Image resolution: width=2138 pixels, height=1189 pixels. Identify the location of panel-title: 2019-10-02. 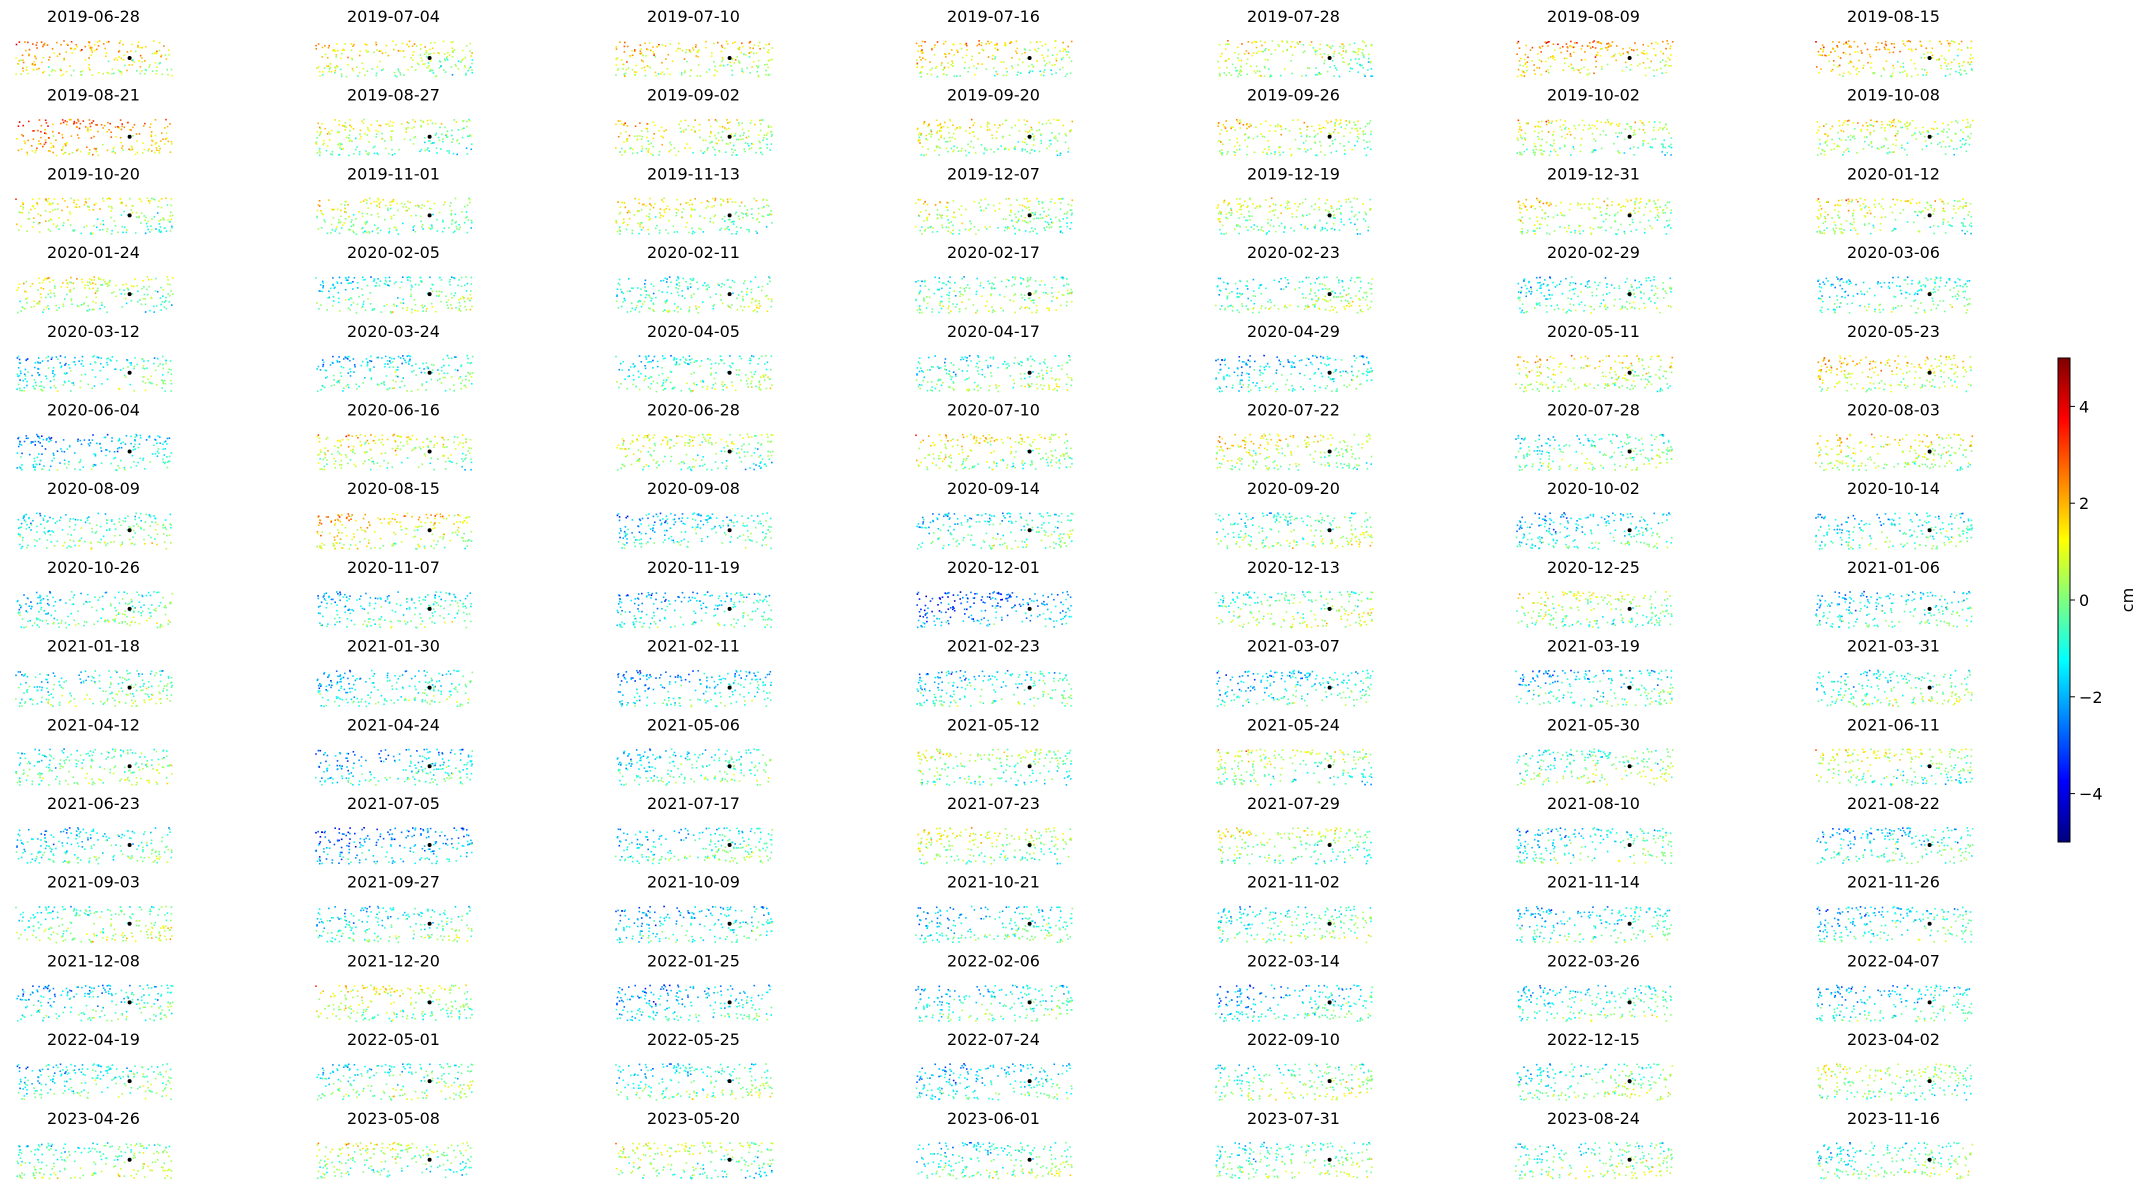
(1593, 95).